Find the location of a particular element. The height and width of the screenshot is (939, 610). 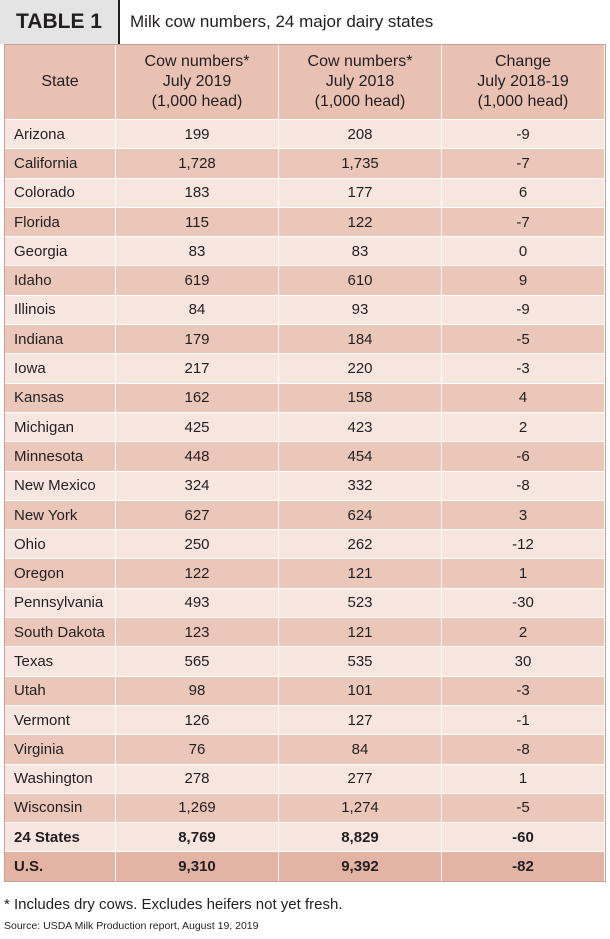

header-line: July 2019 is located at coordinates (197, 81).